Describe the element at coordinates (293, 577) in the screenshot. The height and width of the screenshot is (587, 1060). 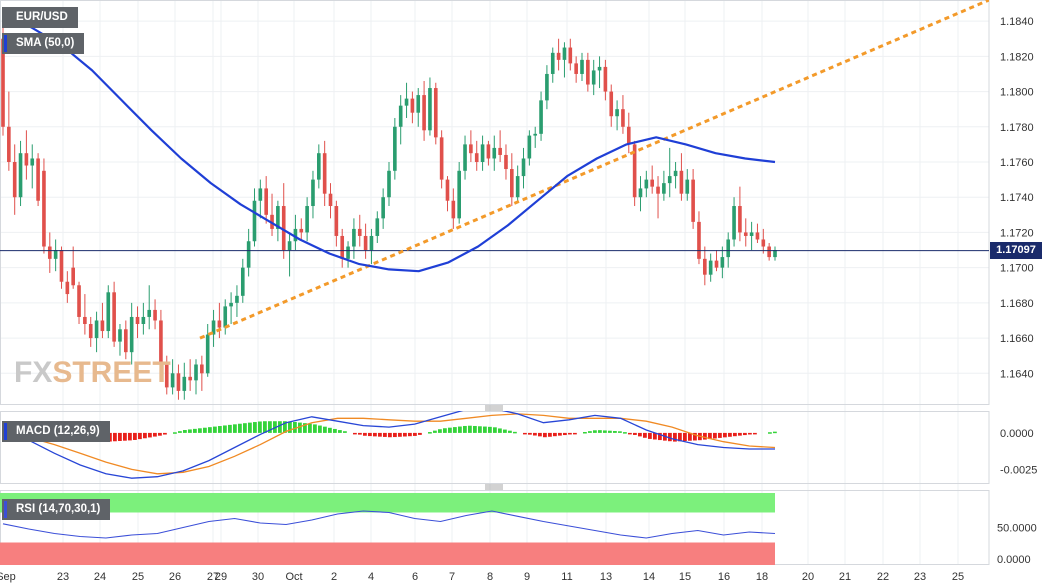
I see `x-tick-label: Oct` at that location.